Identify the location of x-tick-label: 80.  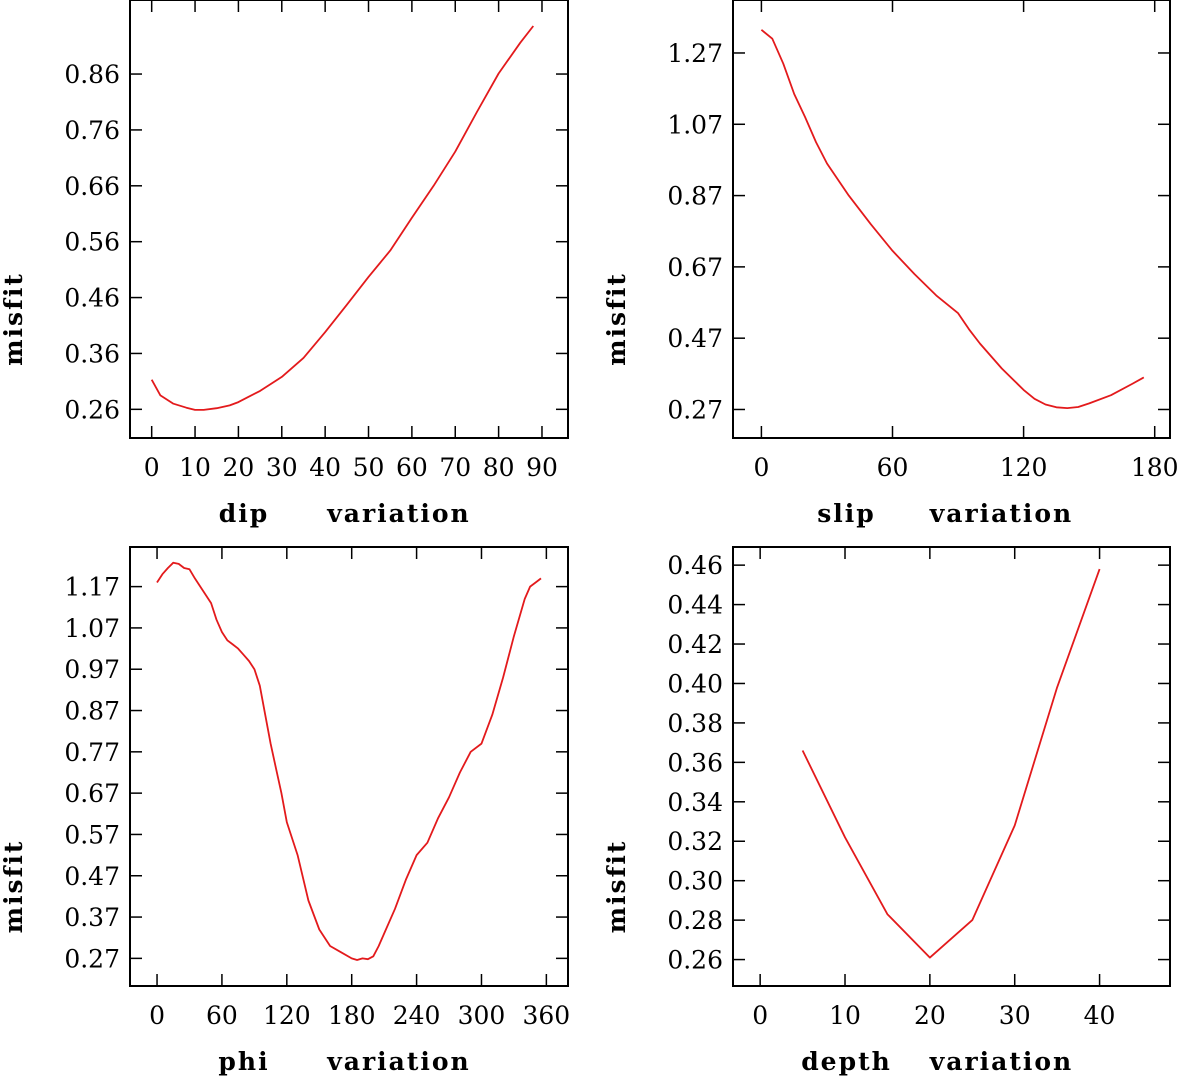
(499, 467).